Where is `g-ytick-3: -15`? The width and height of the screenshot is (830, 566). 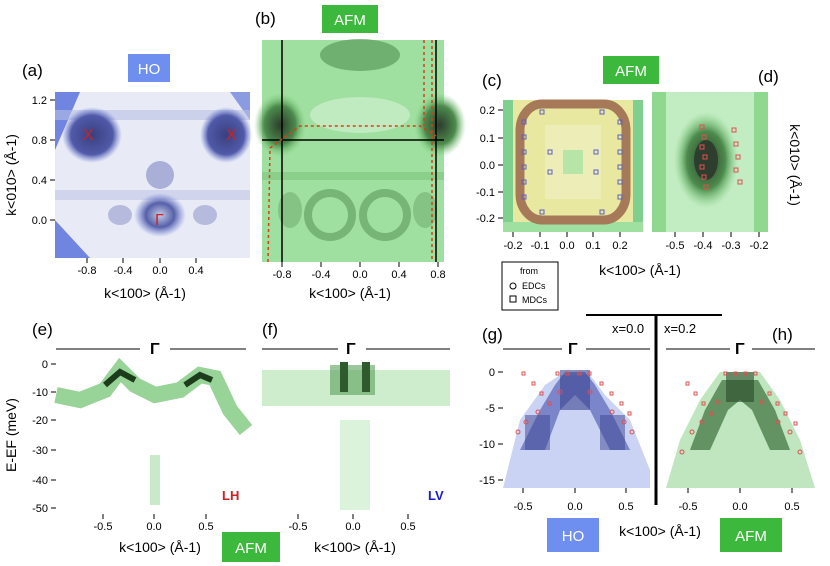 g-ytick-3: -15 is located at coordinates (487, 481).